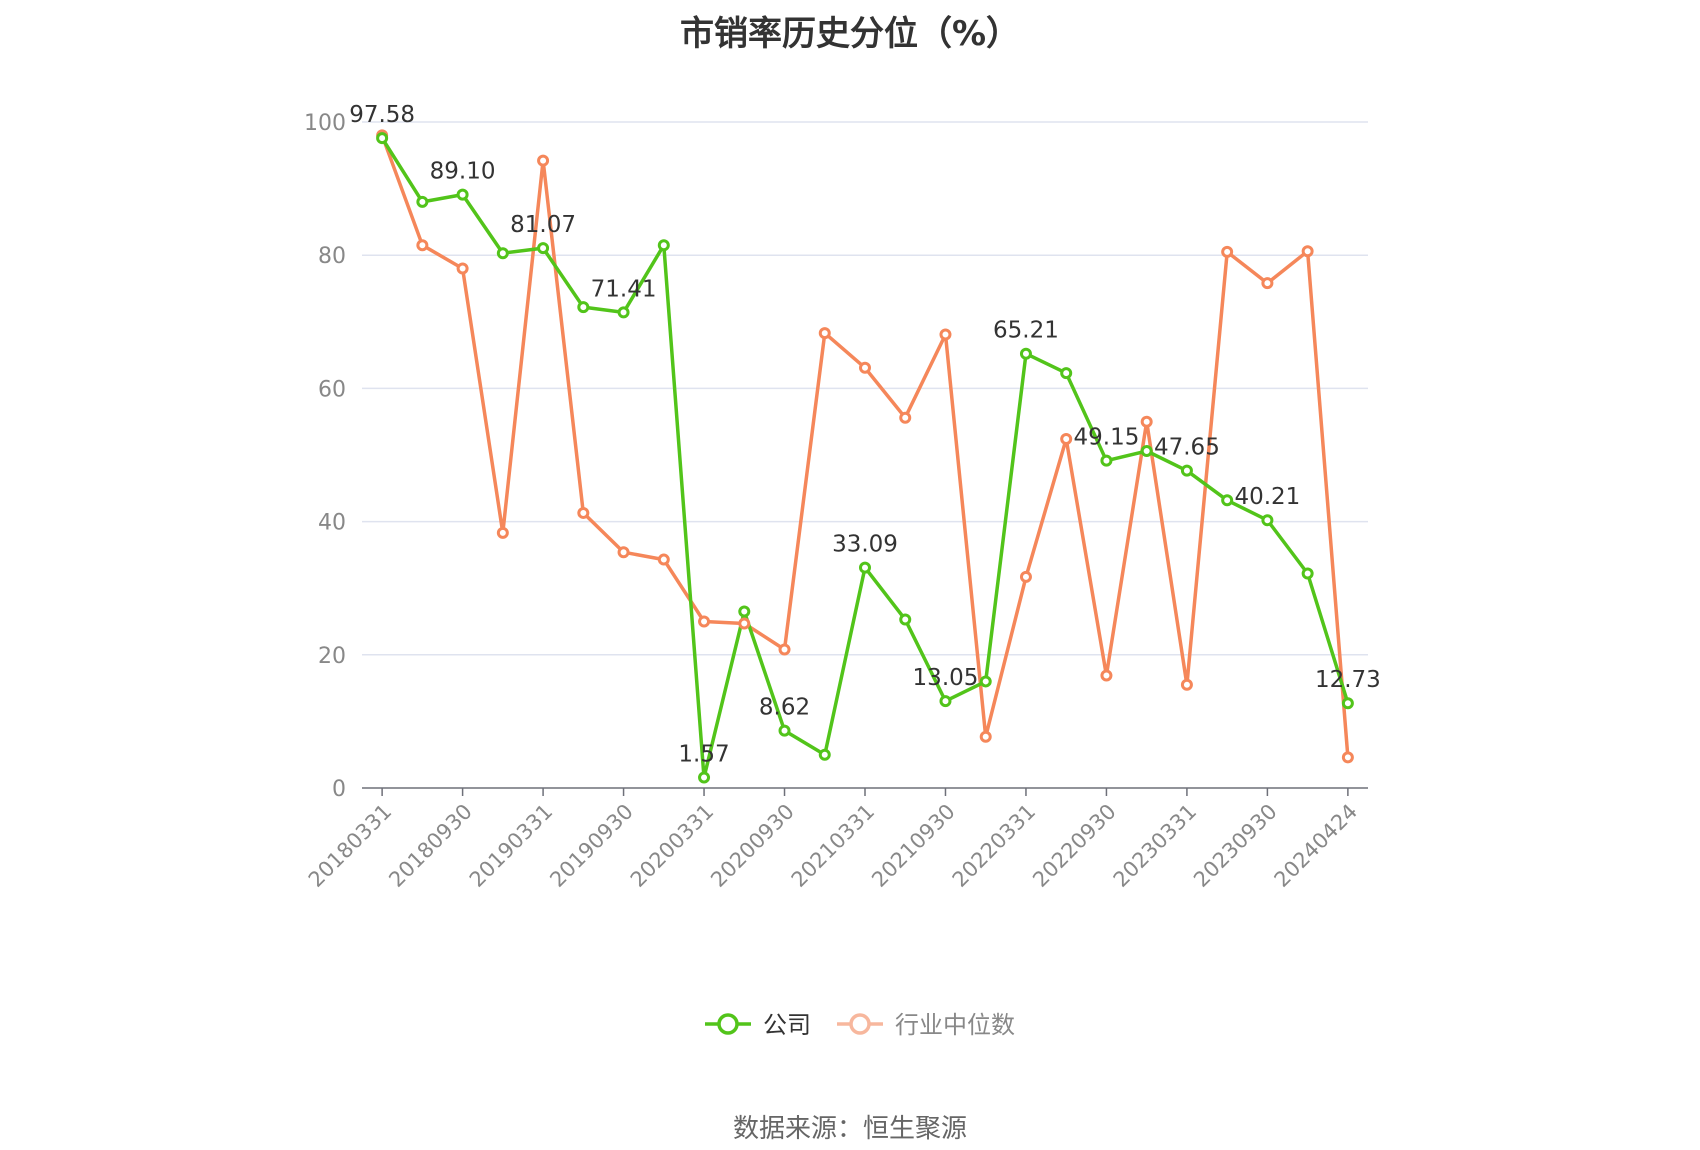  I want to click on y-axis-ticks: 0 20 40 60 80 100, so click(325, 456).